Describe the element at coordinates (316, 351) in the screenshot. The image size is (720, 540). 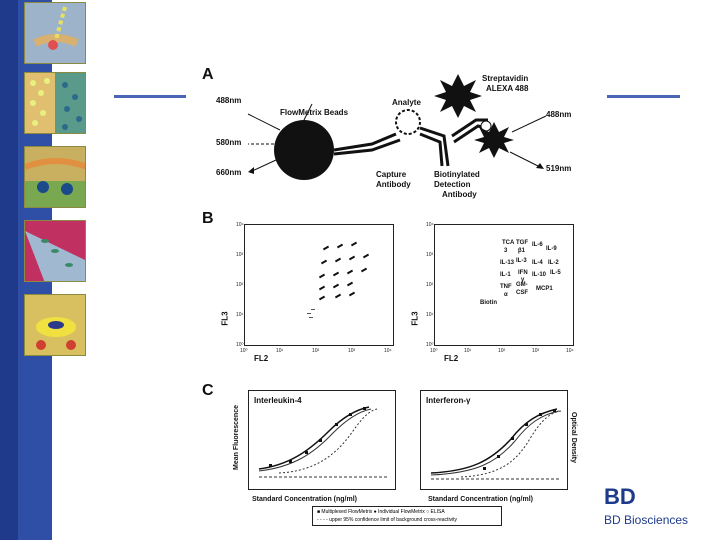
I see `b-left-x-tick-2: 10²` at that location.